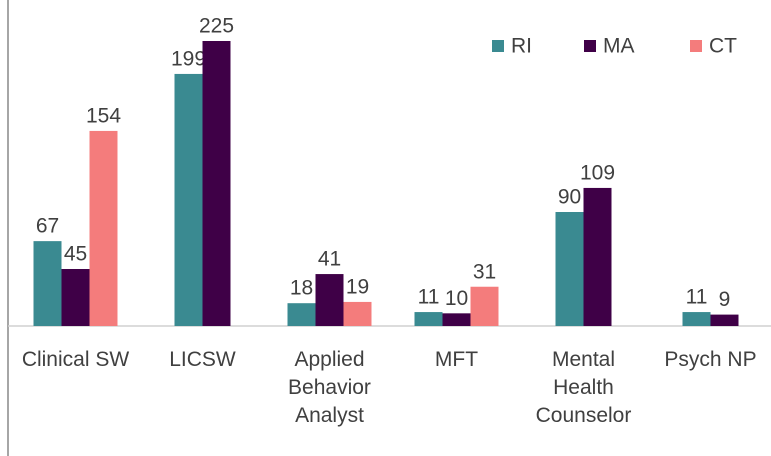 Image resolution: width=771 pixels, height=456 pixels. I want to click on data-label: 109, so click(597, 172).